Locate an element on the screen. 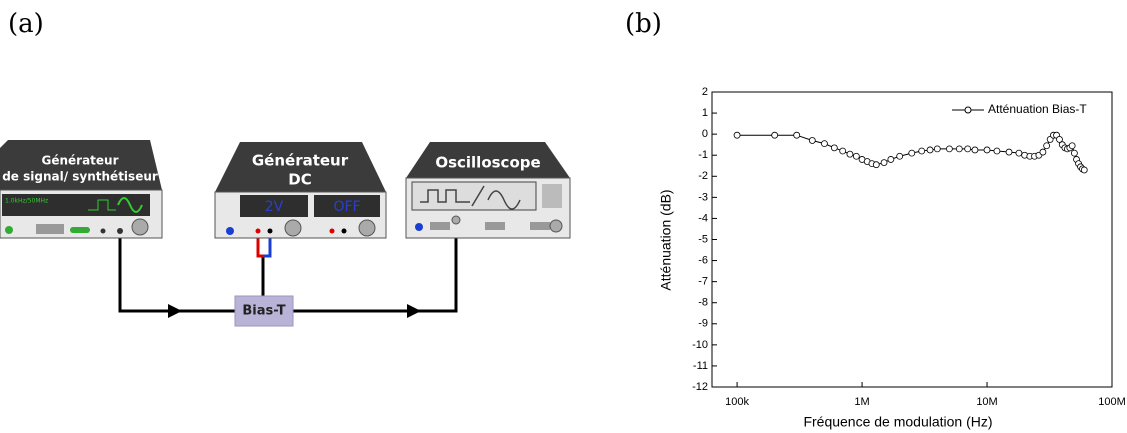  y-tick-label: -8 is located at coordinates (703, 303).